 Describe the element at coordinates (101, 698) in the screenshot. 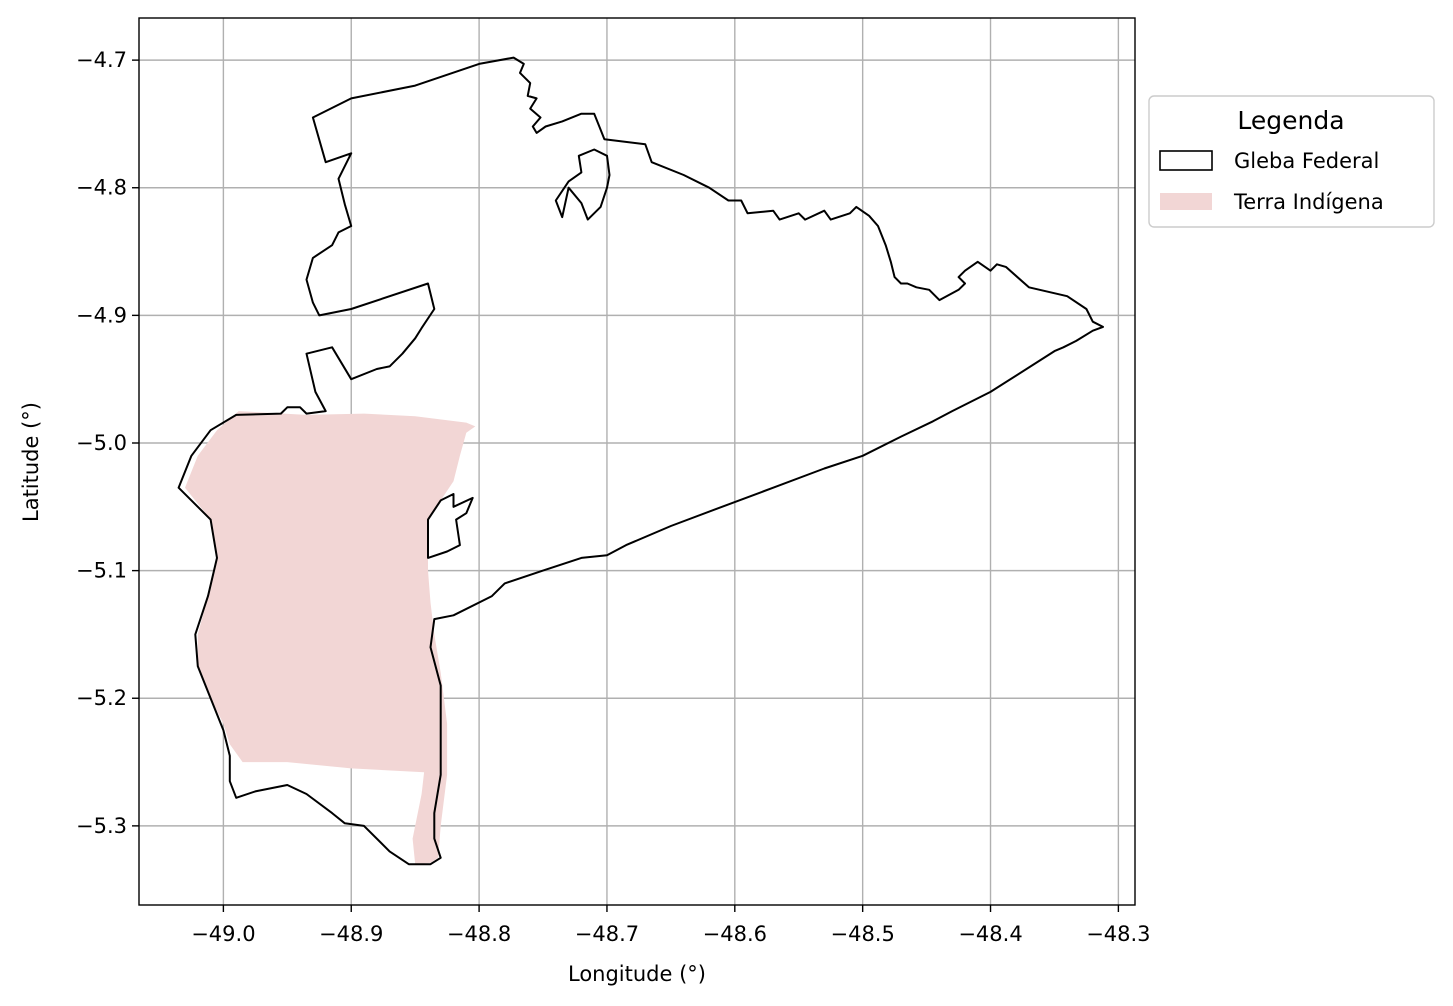

I see `y-tick-label: −5.2` at that location.